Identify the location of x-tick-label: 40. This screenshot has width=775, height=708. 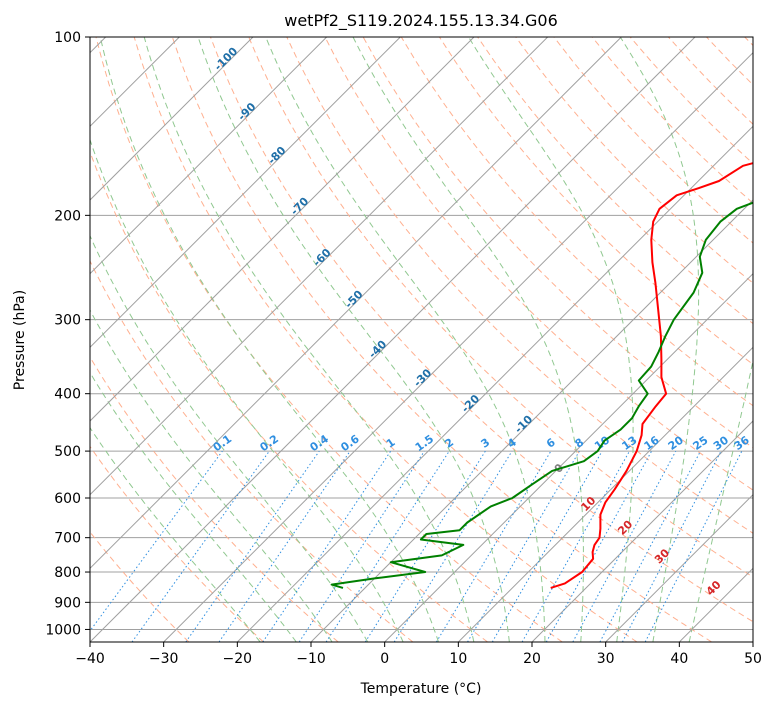
(679, 659).